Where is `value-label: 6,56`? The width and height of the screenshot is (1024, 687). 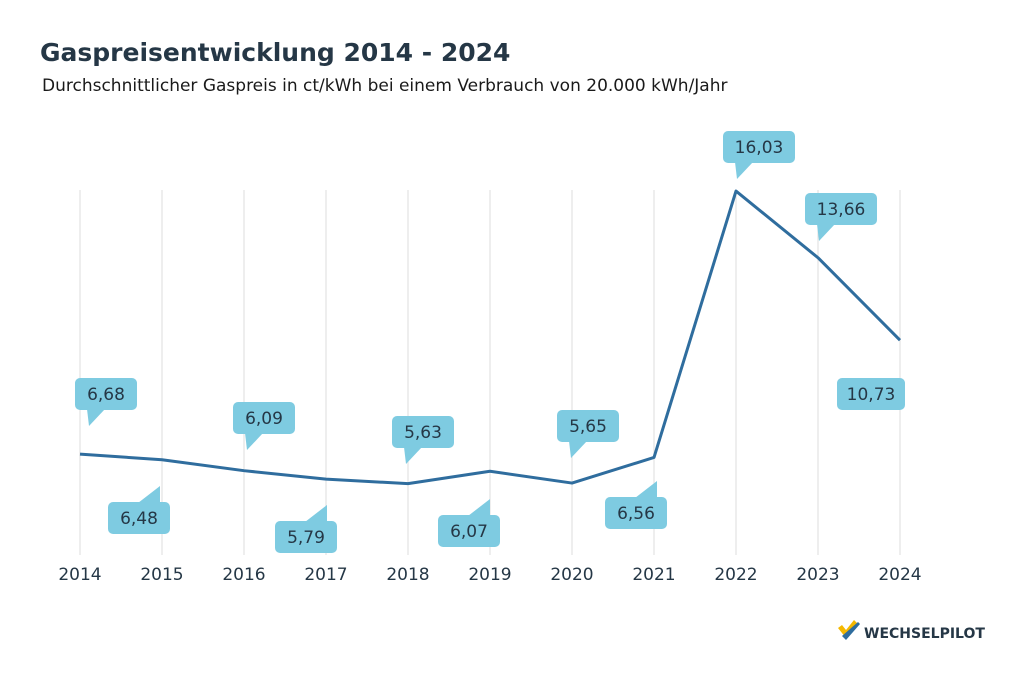 value-label: 6,56 is located at coordinates (636, 514).